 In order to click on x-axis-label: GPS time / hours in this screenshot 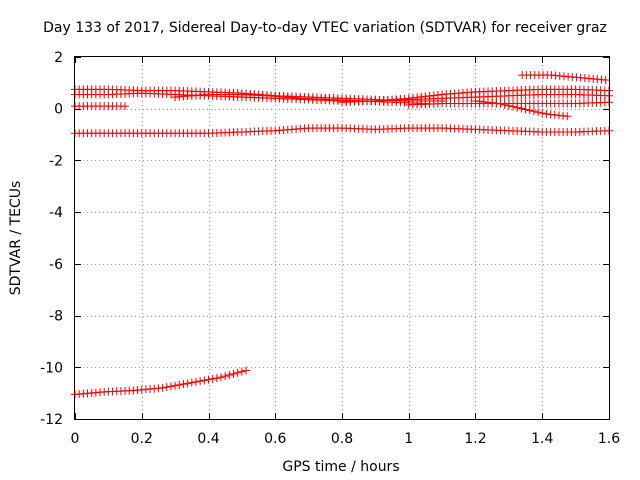, I will do `click(340, 467)`.